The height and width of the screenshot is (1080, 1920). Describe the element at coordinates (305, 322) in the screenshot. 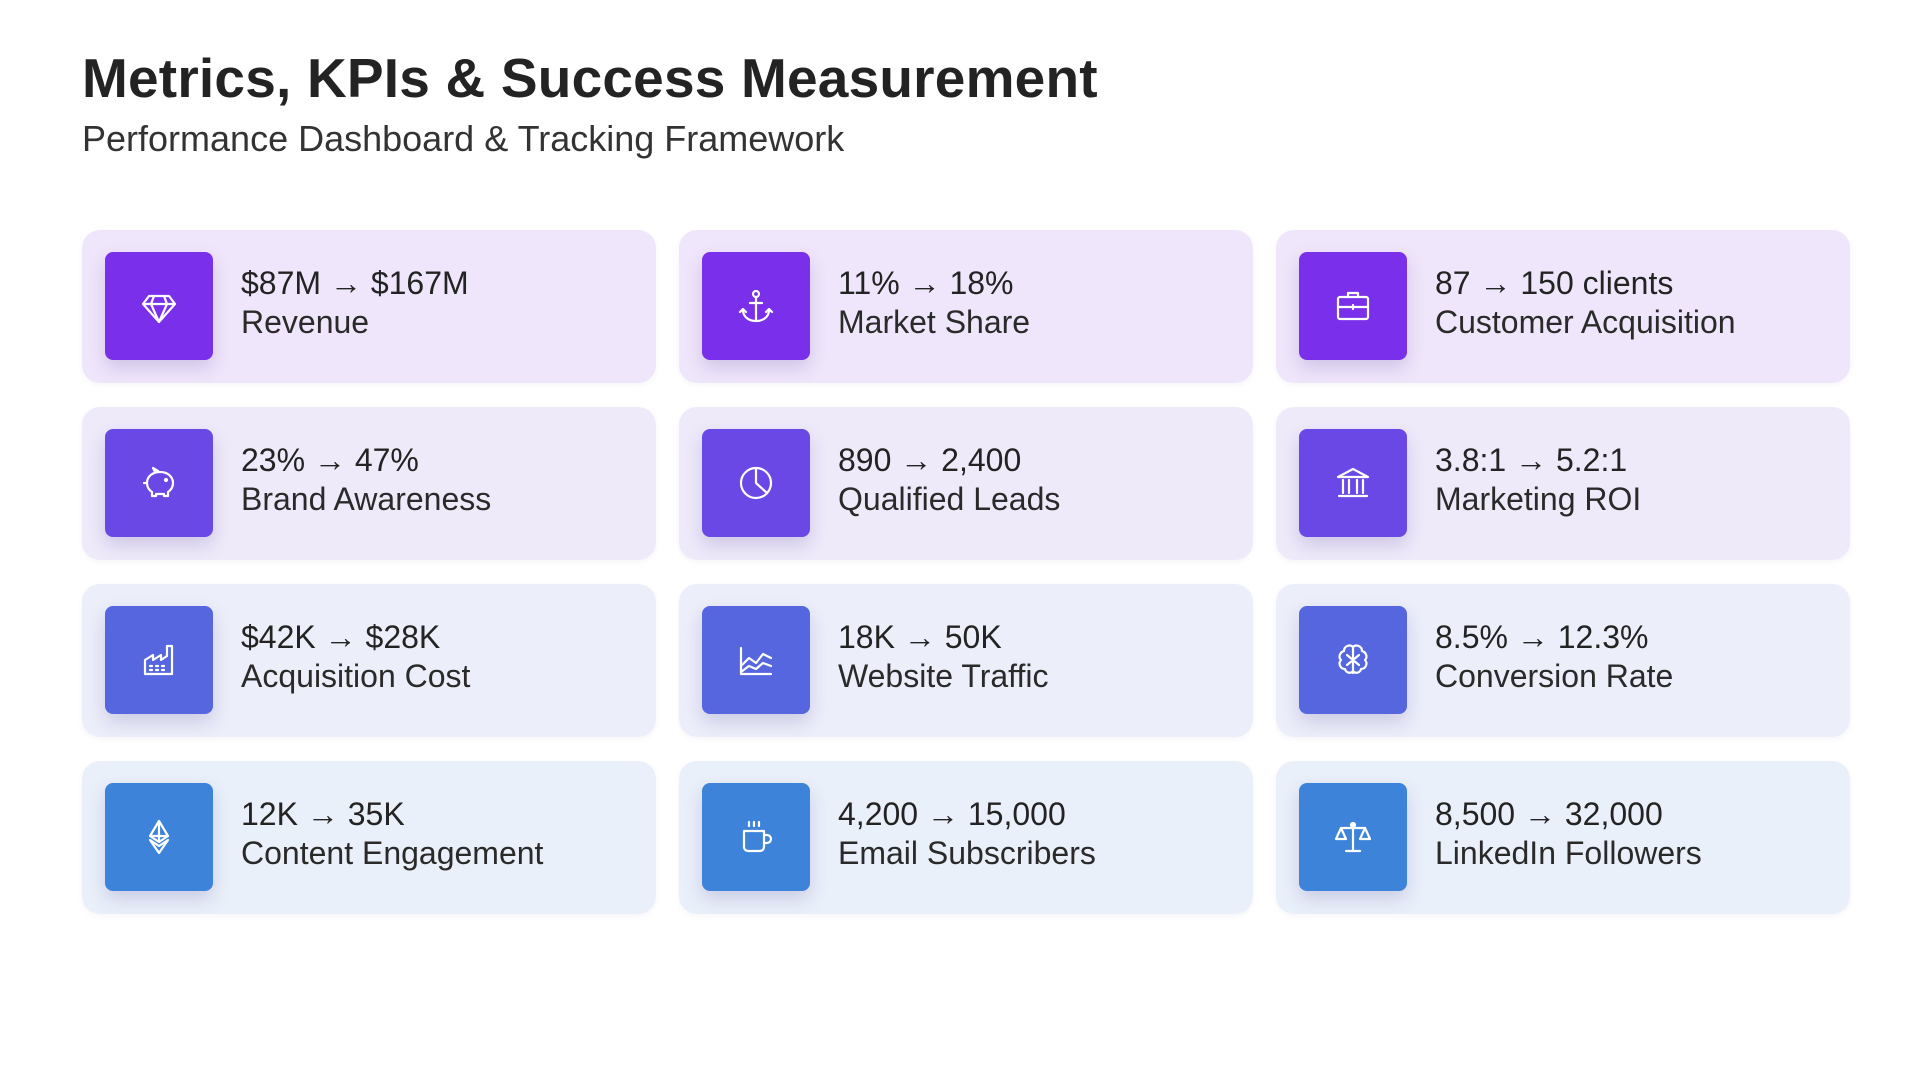

I see `metric-label: Revenue` at that location.